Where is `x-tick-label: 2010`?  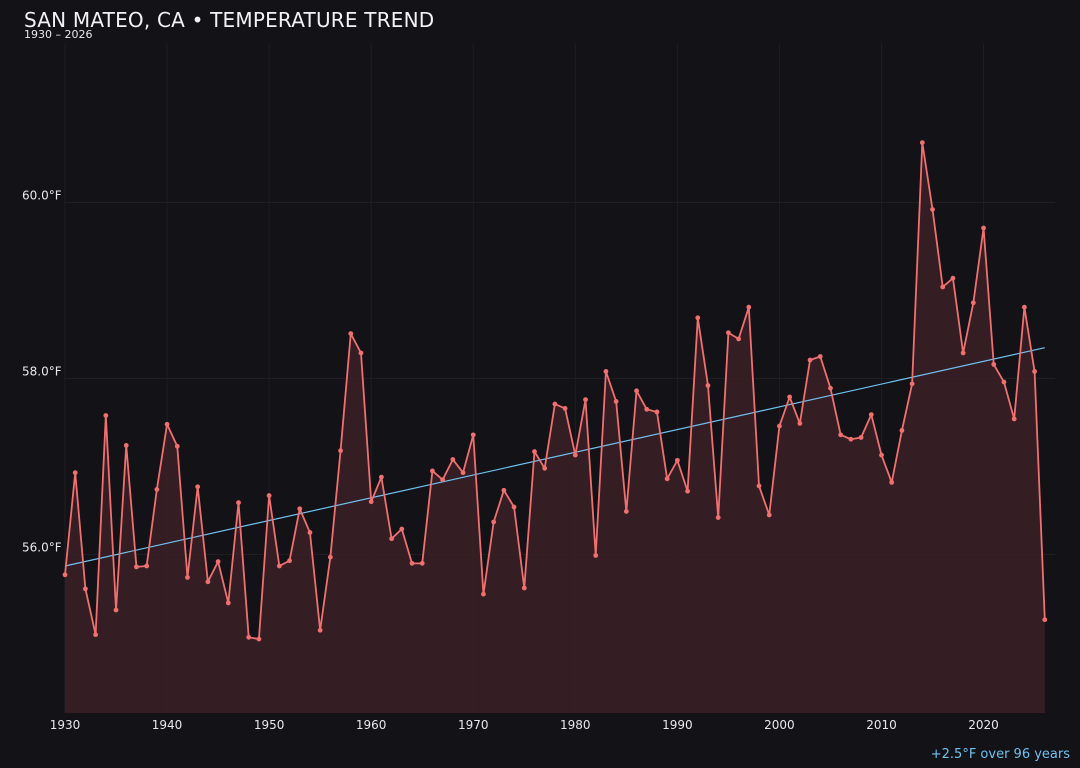
x-tick-label: 2010 is located at coordinates (881, 725).